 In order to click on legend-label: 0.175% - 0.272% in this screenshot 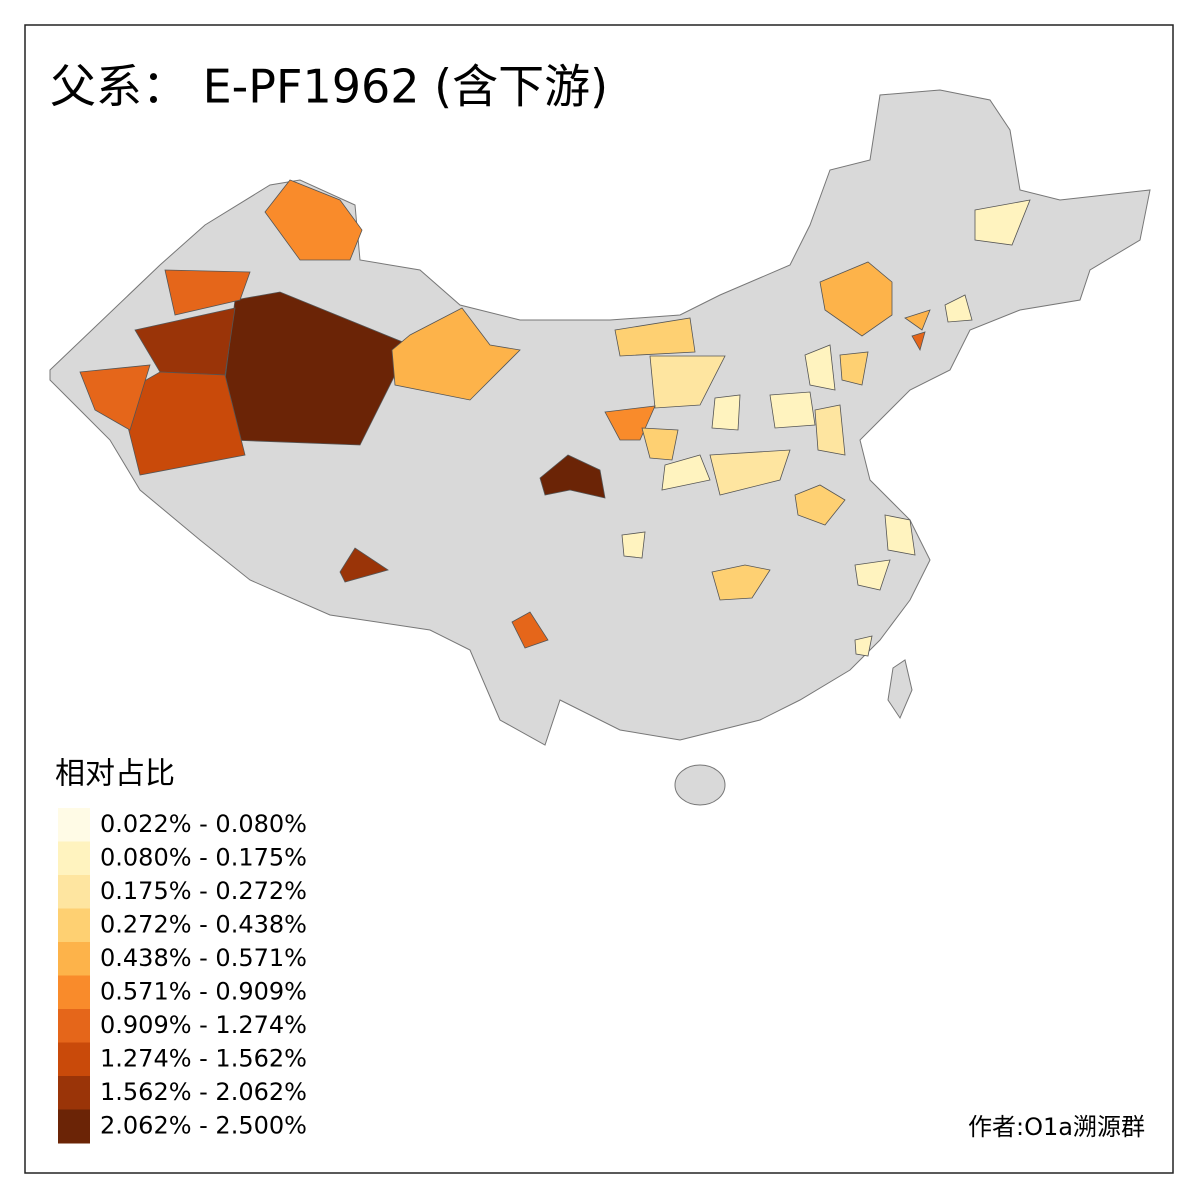, I will do `click(203, 891)`.